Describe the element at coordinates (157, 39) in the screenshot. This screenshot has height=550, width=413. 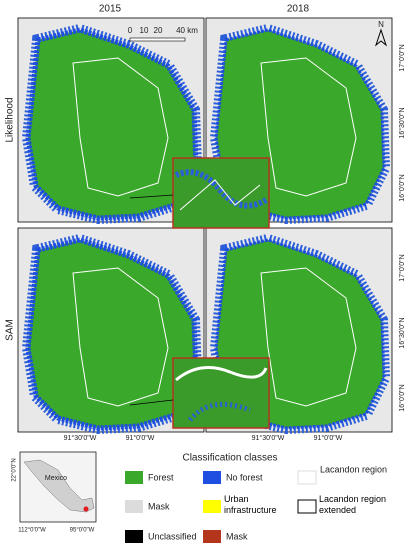
I see `scale-bar-box` at that location.